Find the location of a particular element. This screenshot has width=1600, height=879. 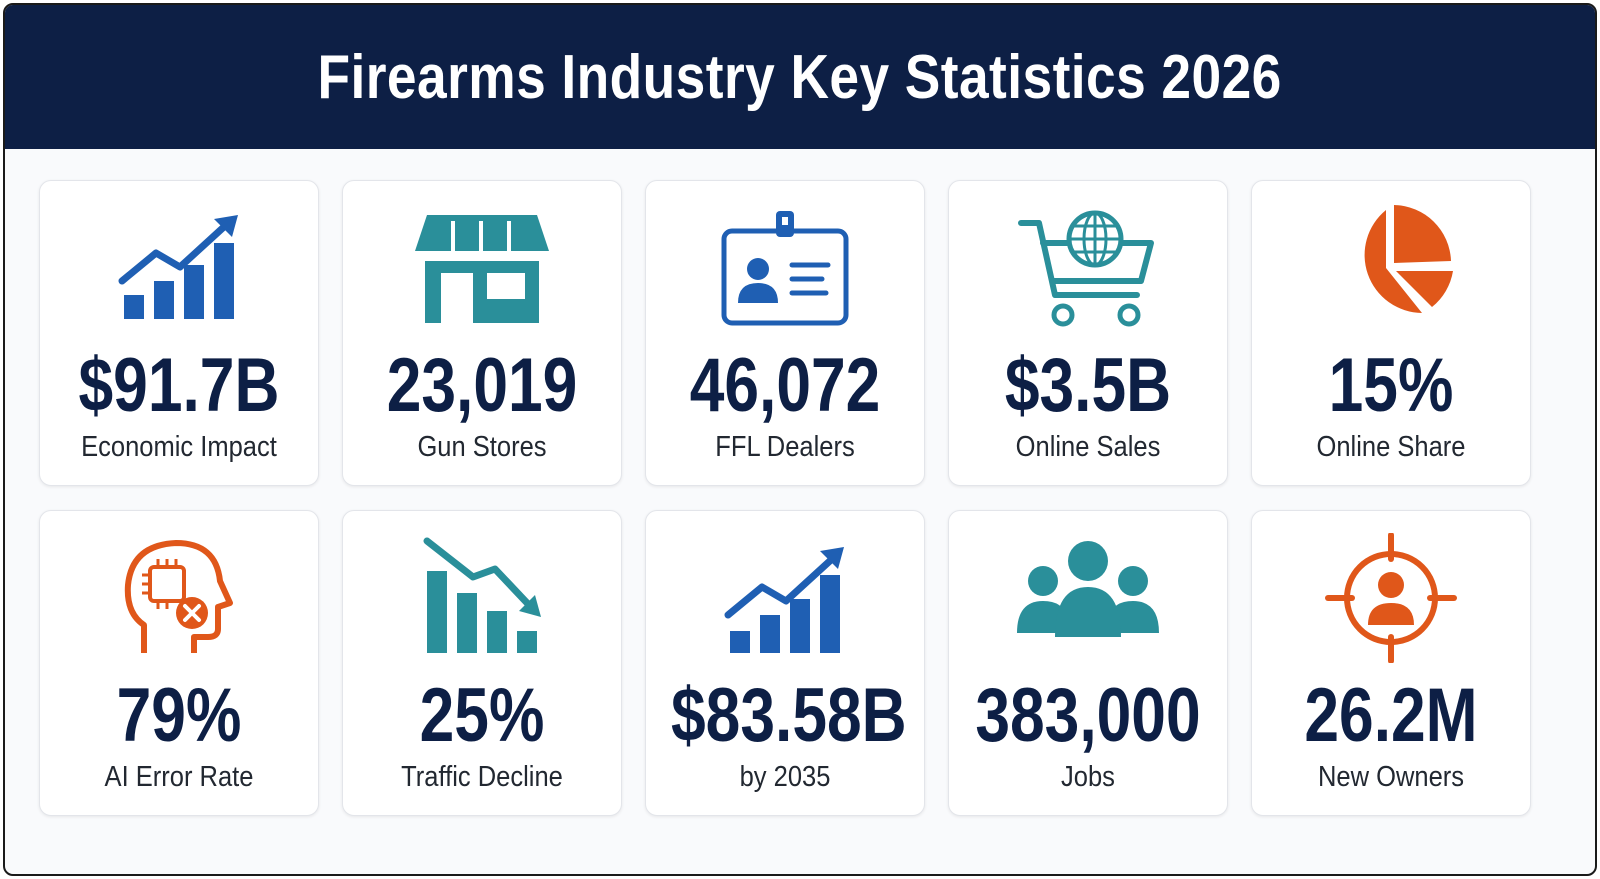

stat-value: 25% is located at coordinates (482, 715).